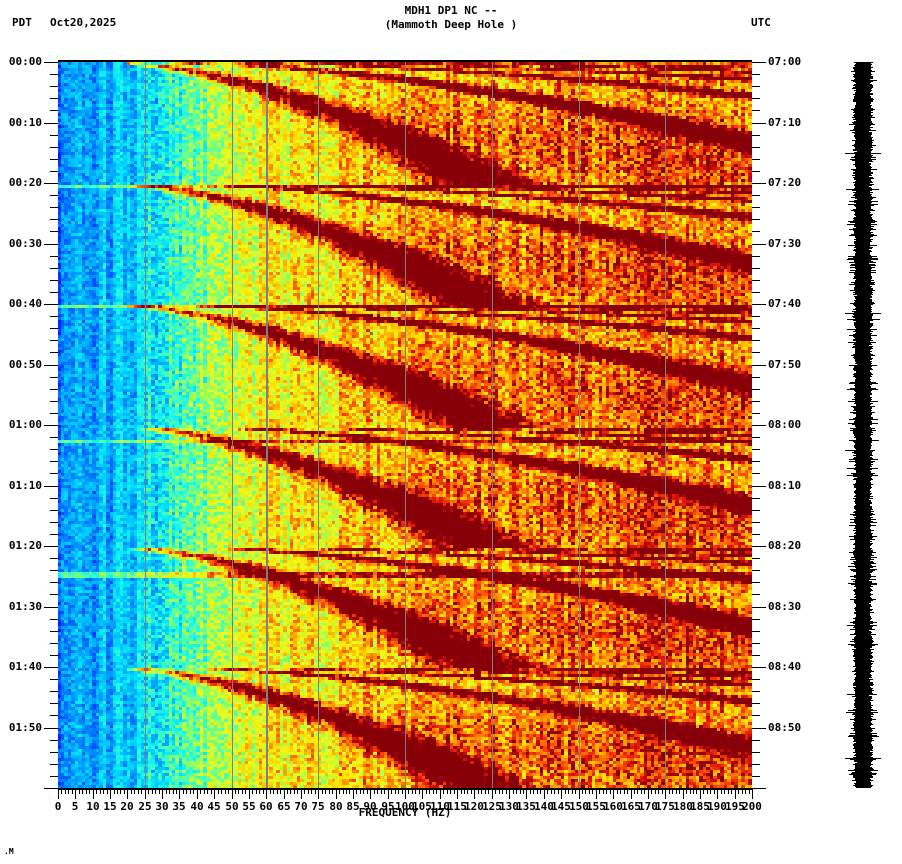 The height and width of the screenshot is (864, 902). What do you see at coordinates (457, 806) in the screenshot?
I see `freq-label: 115` at bounding box center [457, 806].